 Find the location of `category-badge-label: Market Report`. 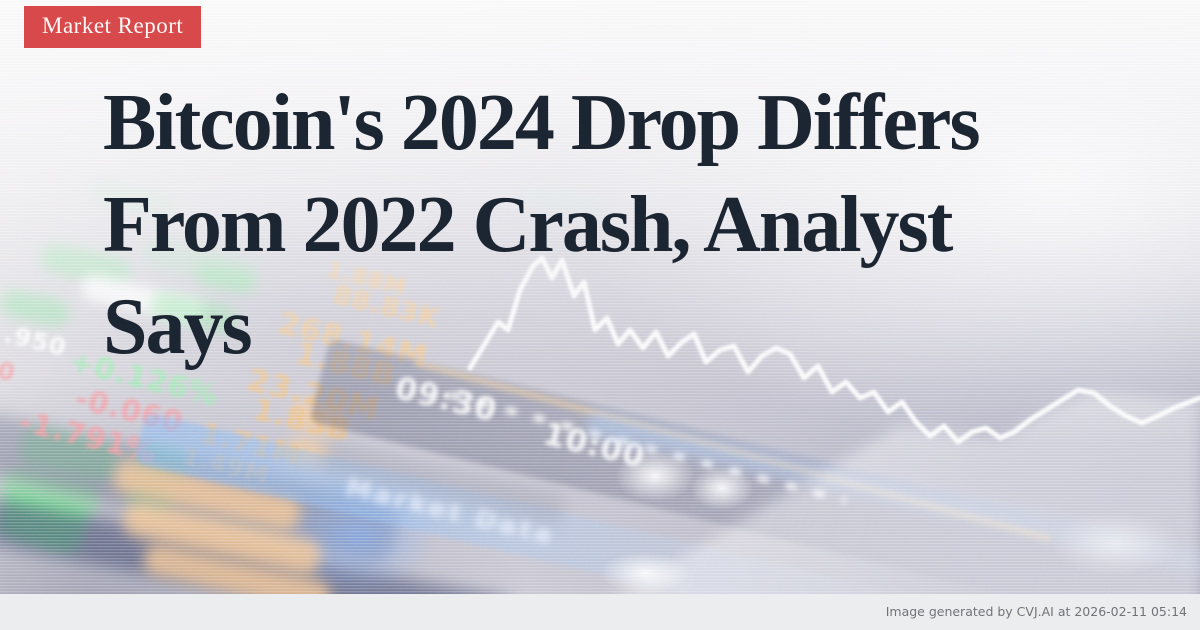

category-badge-label: Market Report is located at coordinates (113, 25).